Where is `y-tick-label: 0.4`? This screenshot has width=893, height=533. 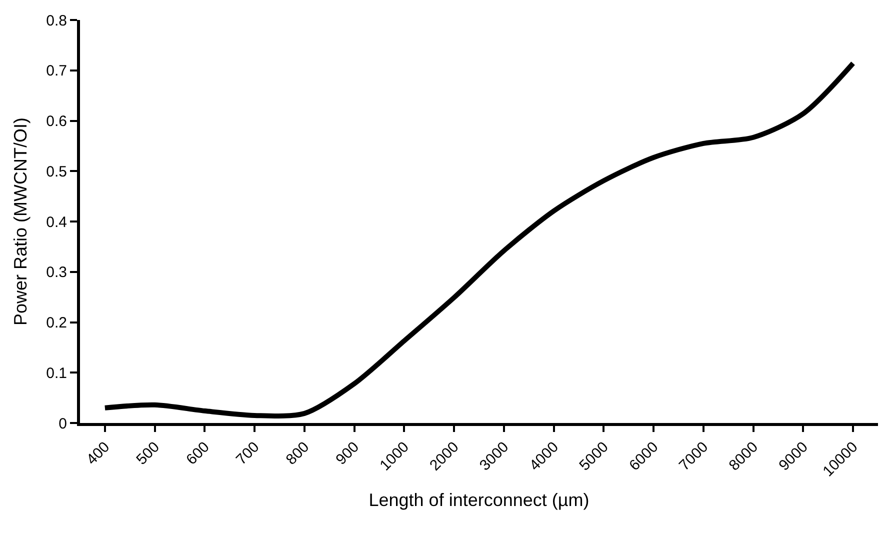 y-tick-label: 0.4 is located at coordinates (56, 222).